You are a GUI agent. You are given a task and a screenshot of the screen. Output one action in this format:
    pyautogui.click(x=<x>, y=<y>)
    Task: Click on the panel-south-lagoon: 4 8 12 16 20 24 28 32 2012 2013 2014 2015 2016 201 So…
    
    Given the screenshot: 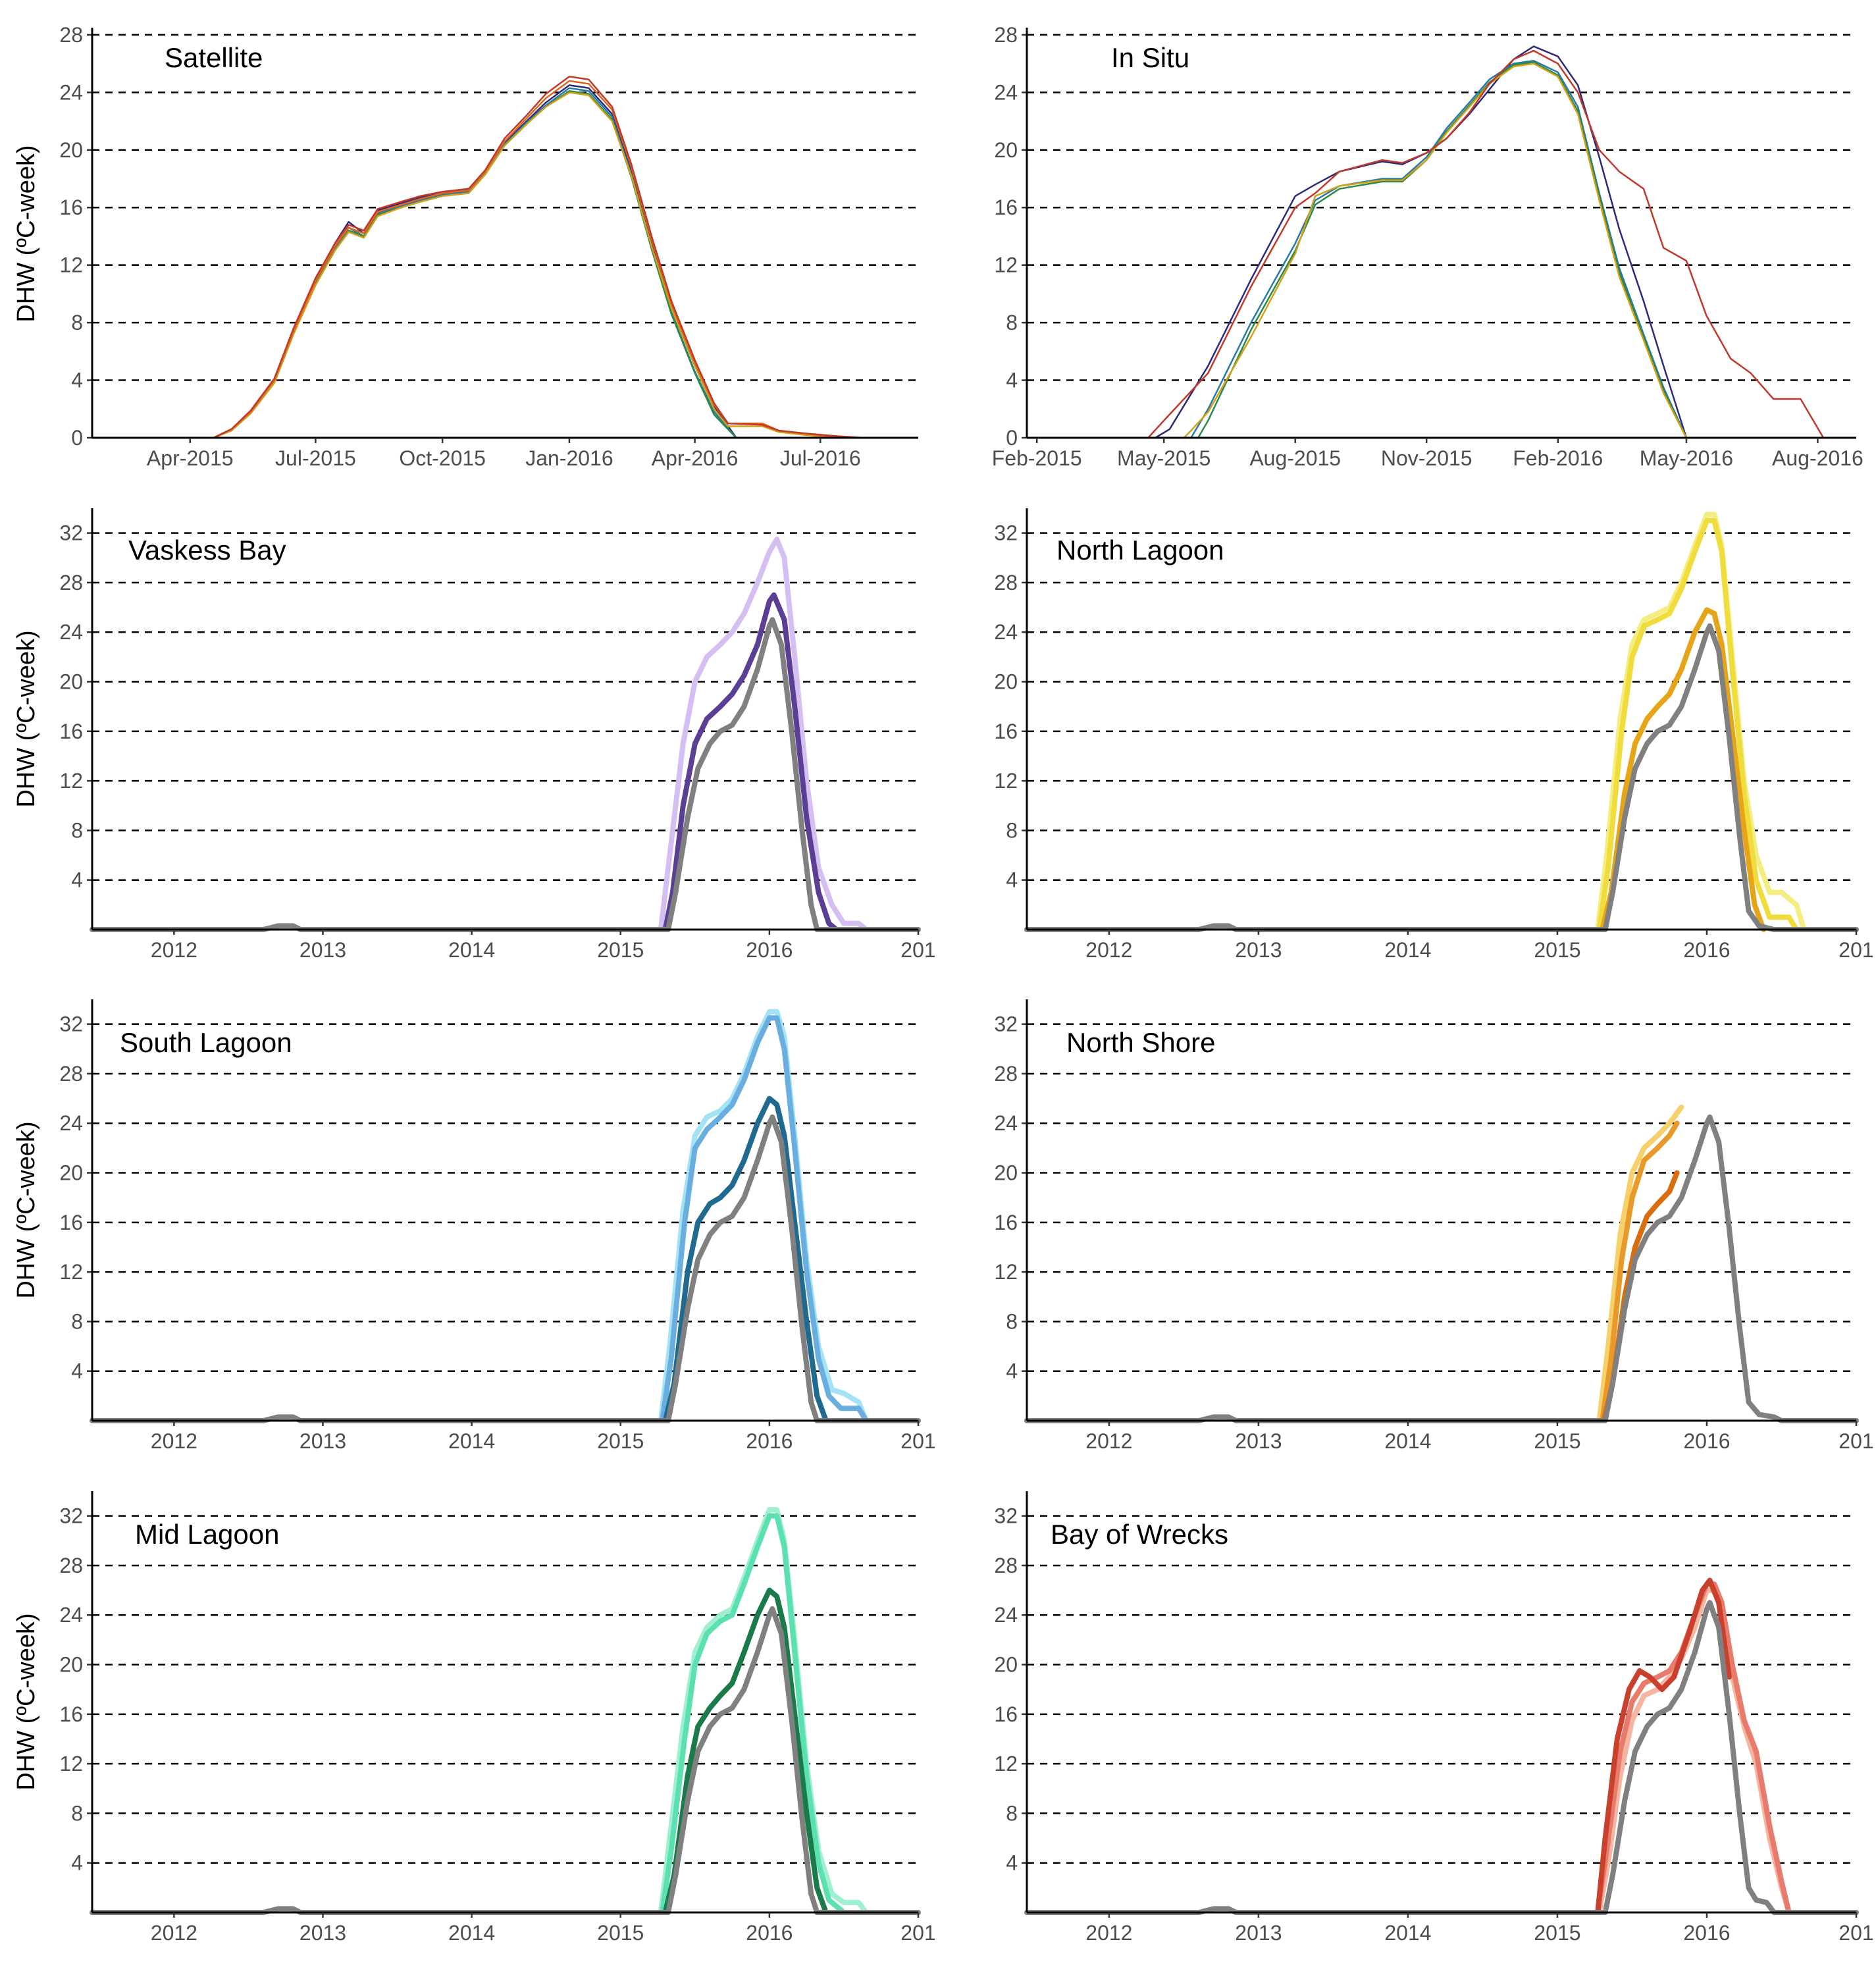 What is the action you would take?
    pyautogui.click(x=474, y=1226)
    